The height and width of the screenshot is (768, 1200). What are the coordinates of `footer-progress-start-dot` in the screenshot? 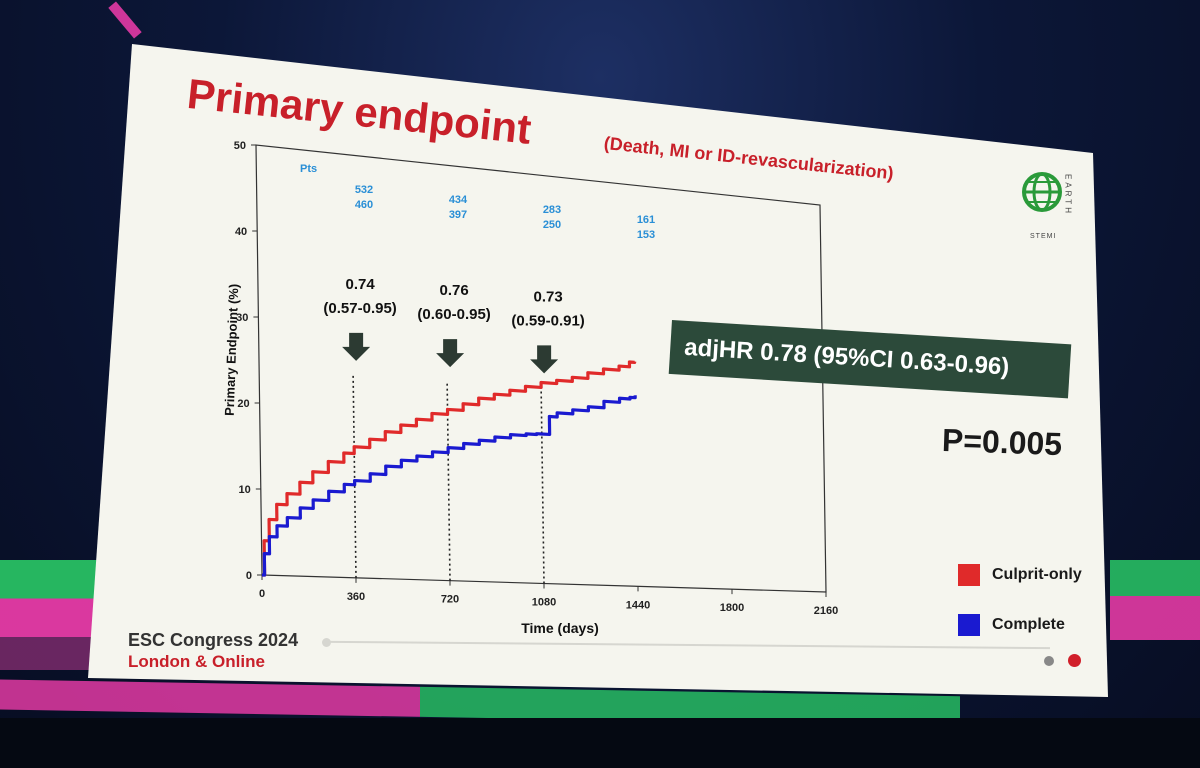 It's located at (326, 642).